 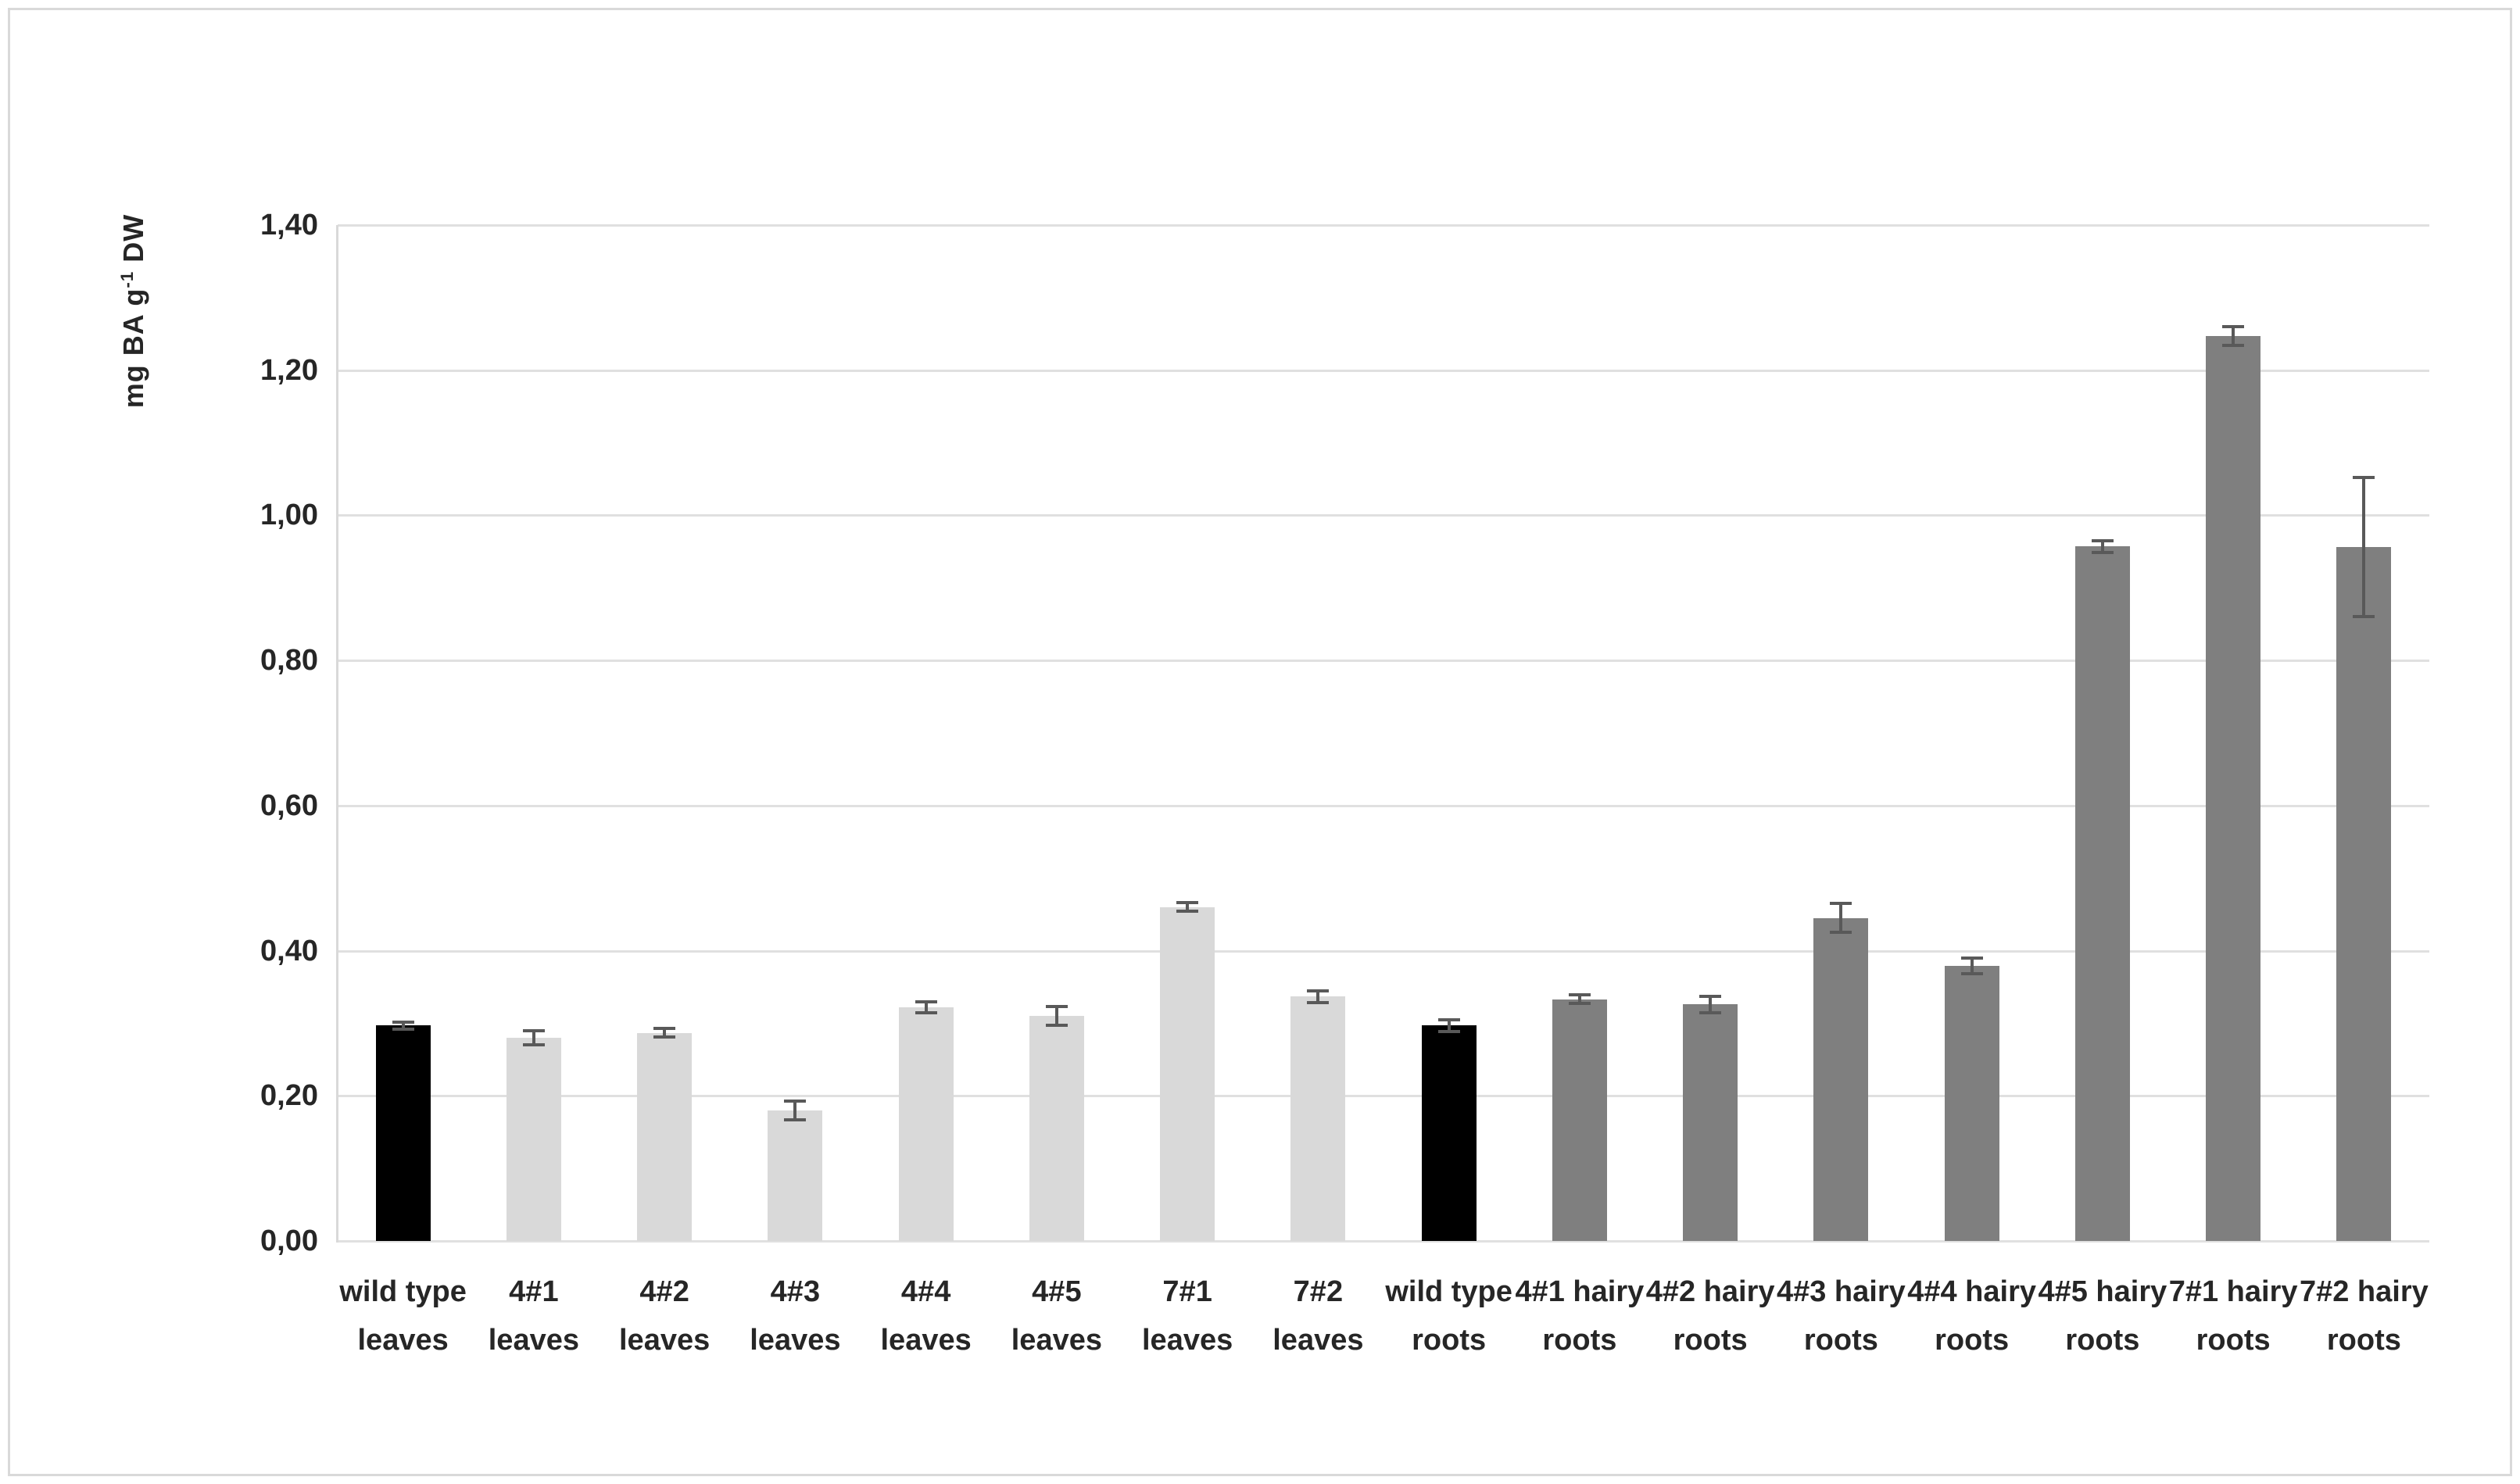 What do you see at coordinates (1187, 912) in the screenshot?
I see `error-bar-bottom-cap-7-1-leaves` at bounding box center [1187, 912].